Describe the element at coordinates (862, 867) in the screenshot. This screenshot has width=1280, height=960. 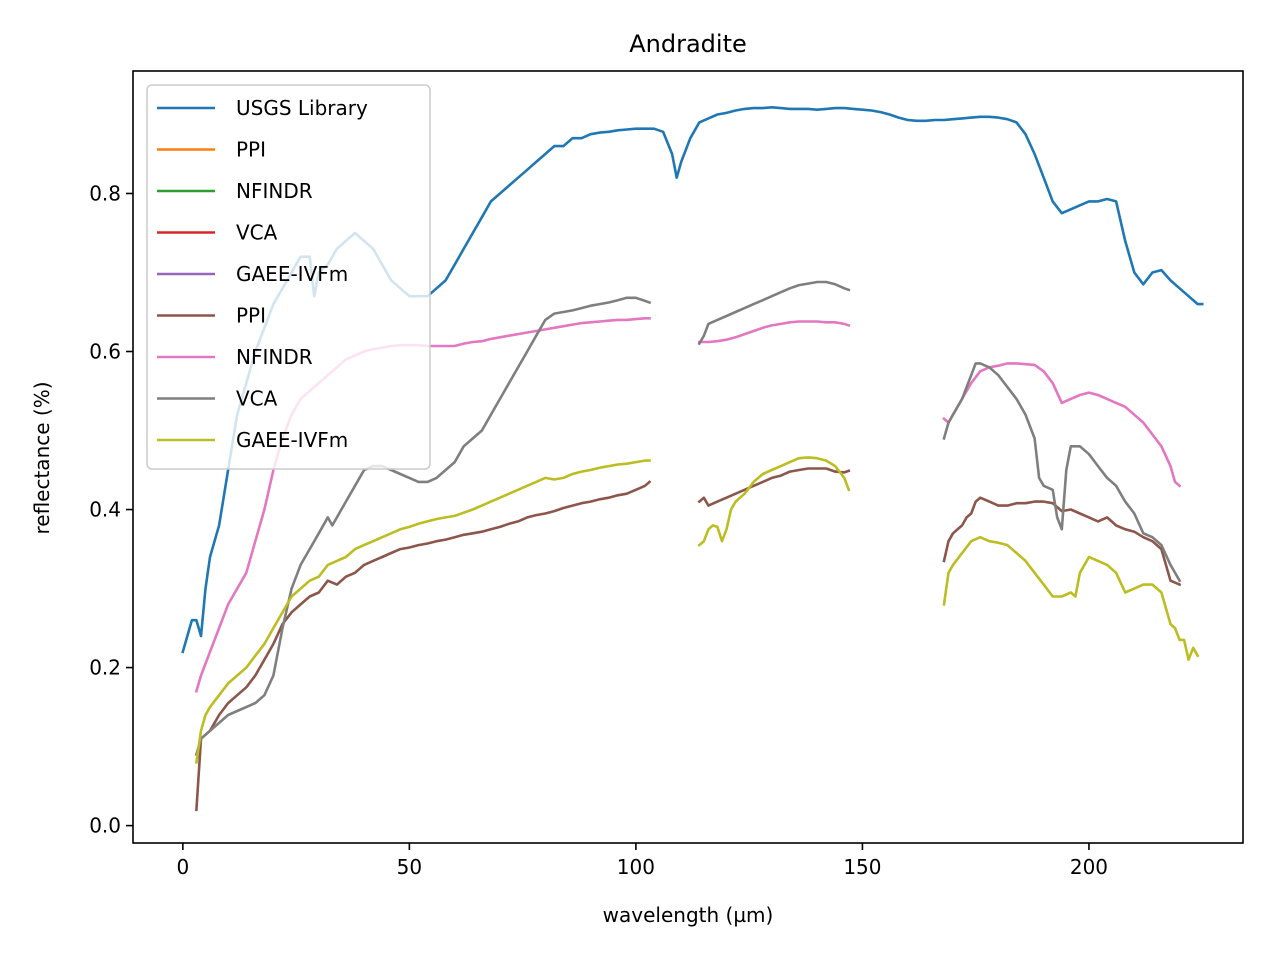
I see `x-tick-label: 150` at that location.